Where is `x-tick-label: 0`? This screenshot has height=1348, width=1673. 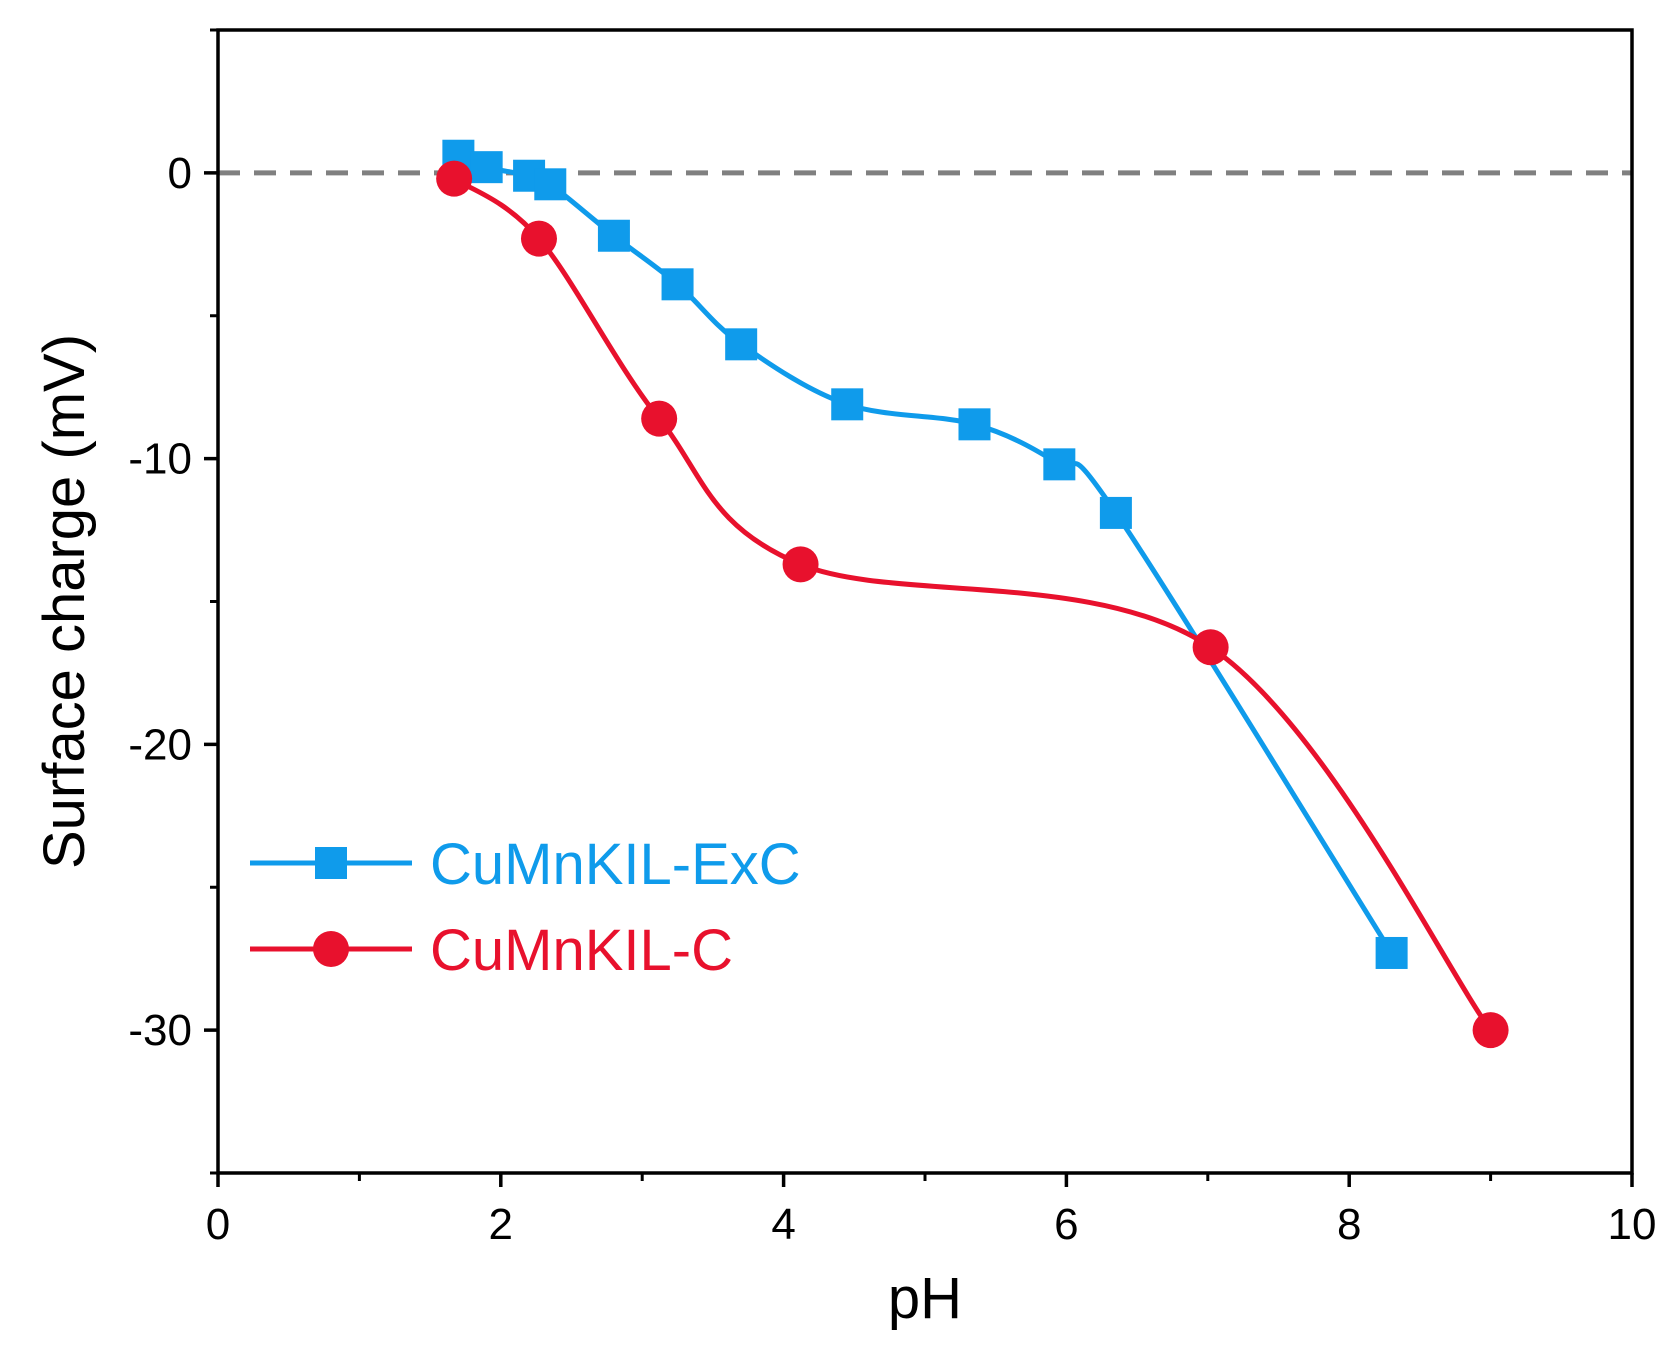
x-tick-label: 0 is located at coordinates (218, 1224).